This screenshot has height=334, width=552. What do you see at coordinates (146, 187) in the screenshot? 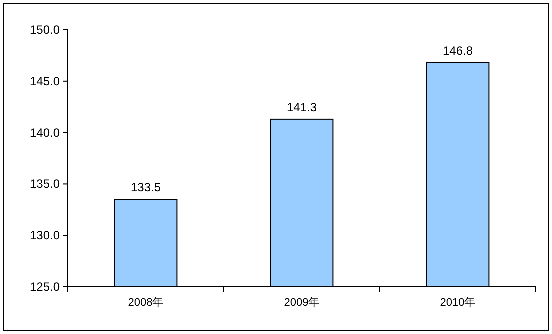
I see `data-label: 133.5` at bounding box center [146, 187].